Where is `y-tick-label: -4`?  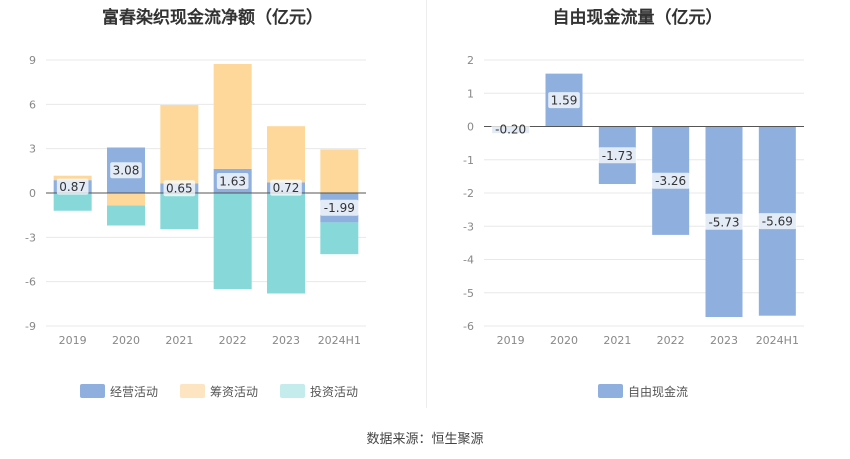
y-tick-label: -4 is located at coordinates (468, 260).